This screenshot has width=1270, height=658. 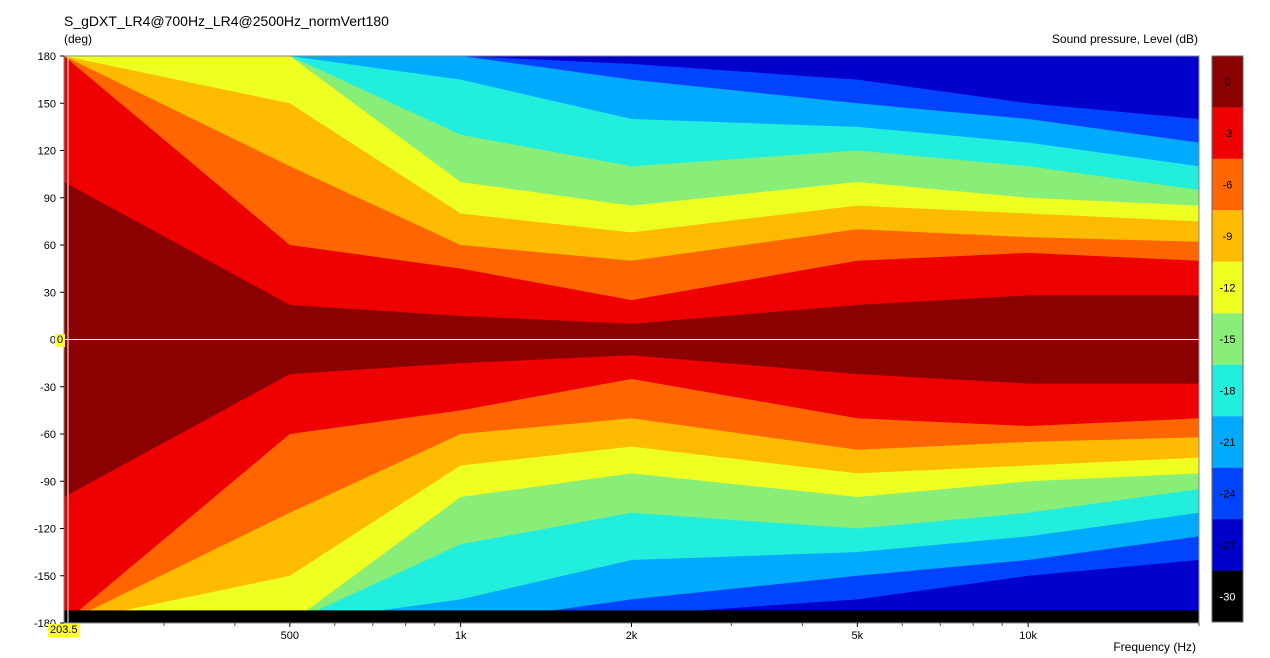 I want to click on x-tick-label: 2k, so click(x=632, y=636).